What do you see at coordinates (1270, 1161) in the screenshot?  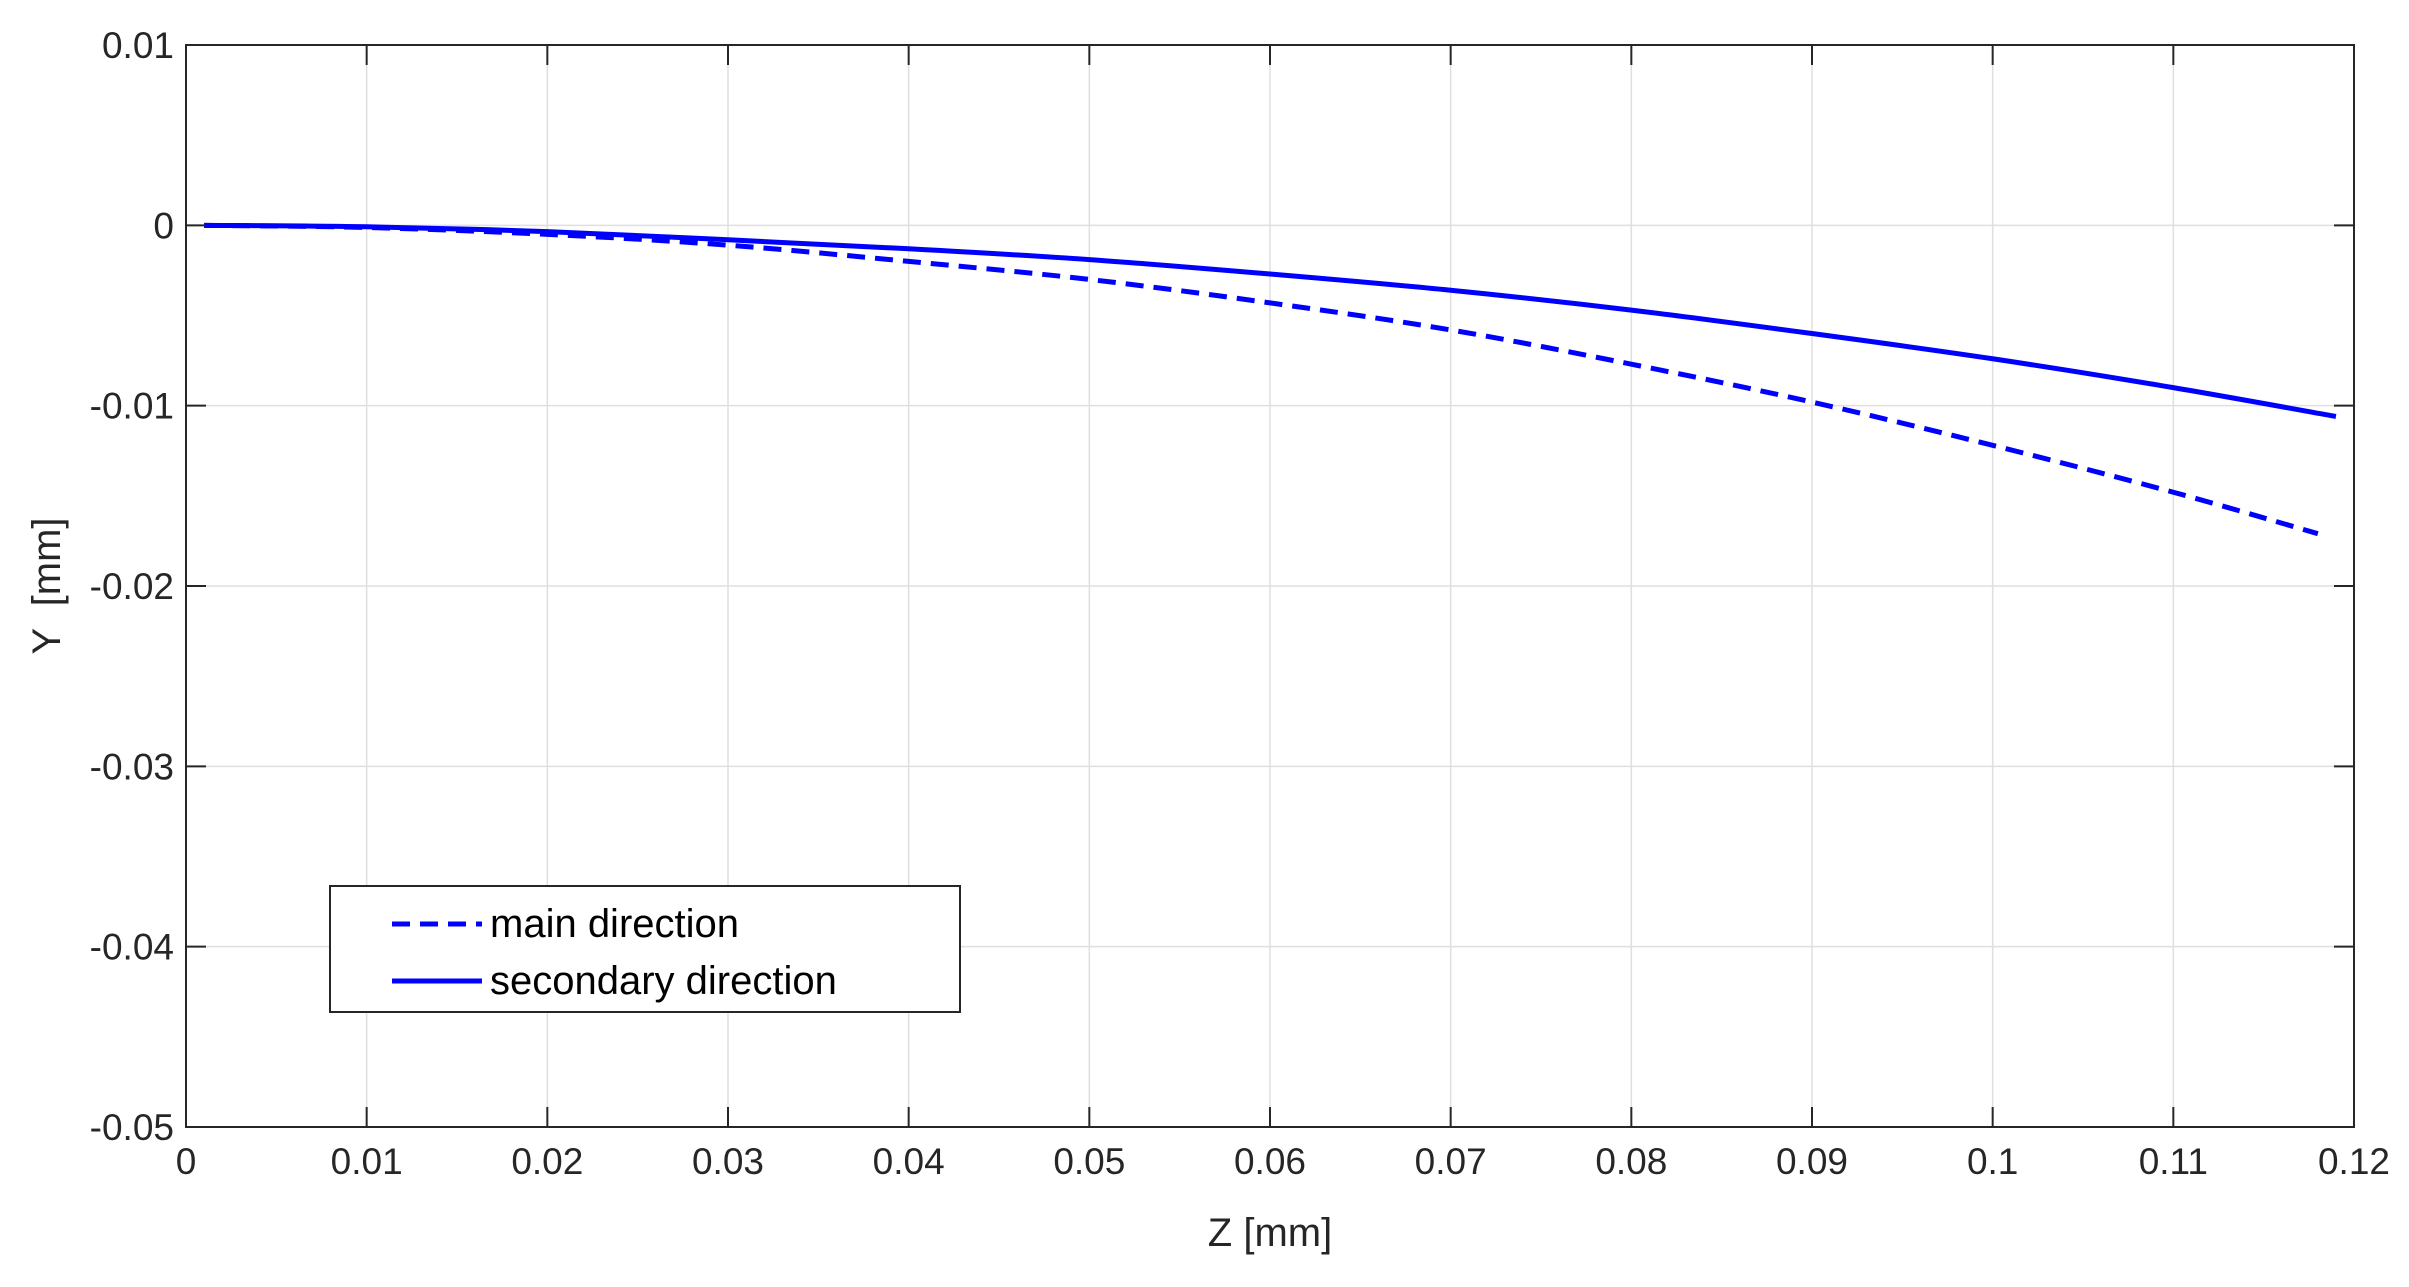 I see `x-tick-label: 0.06` at bounding box center [1270, 1161].